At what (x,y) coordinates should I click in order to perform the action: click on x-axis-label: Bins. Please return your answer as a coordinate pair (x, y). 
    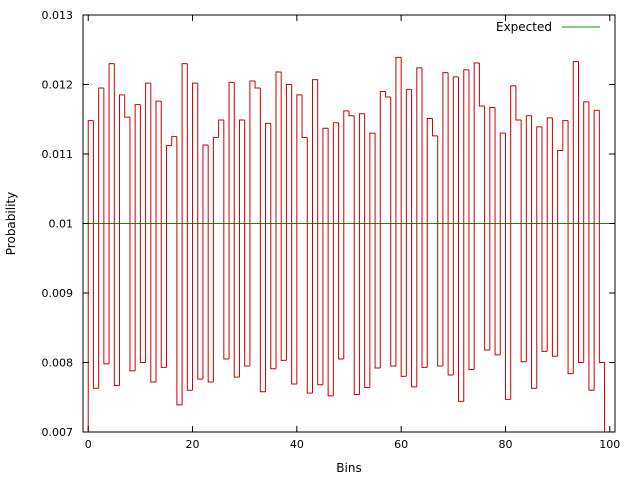
    Looking at the image, I should click on (348, 468).